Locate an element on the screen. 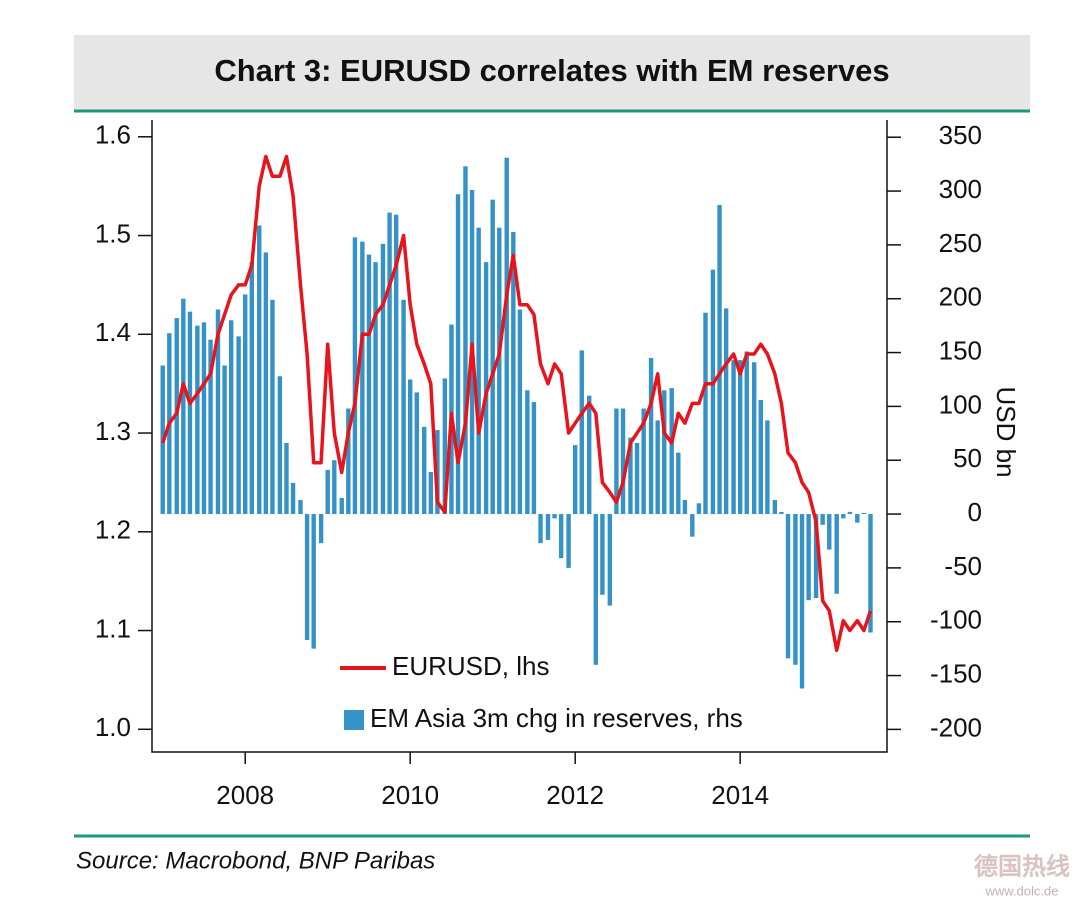  y2-tick-label: -100 is located at coordinates (956, 620).